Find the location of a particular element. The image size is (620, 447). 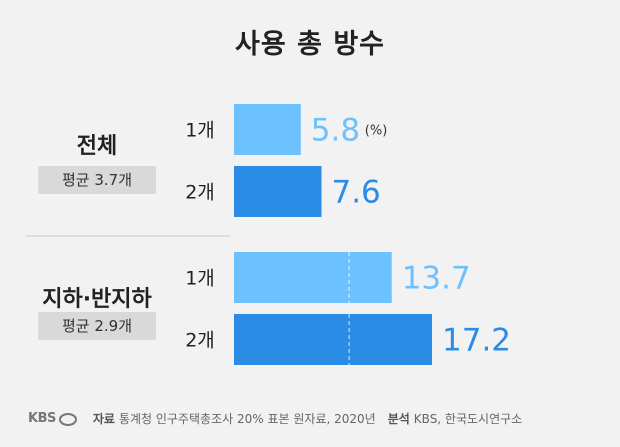

source-text: 통계청 인구주택총조사 20% 표본 원자료, 2020년 is located at coordinates (247, 419).